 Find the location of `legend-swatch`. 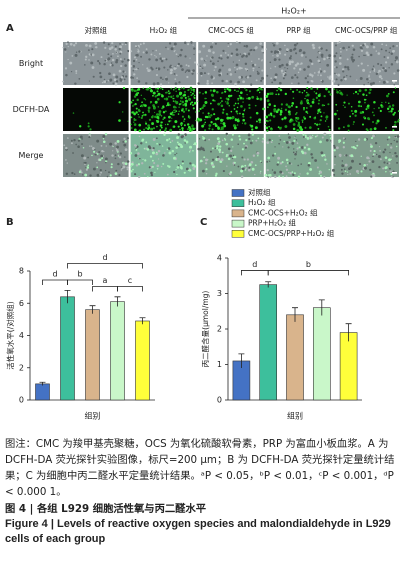

legend-swatch is located at coordinates (238, 234).